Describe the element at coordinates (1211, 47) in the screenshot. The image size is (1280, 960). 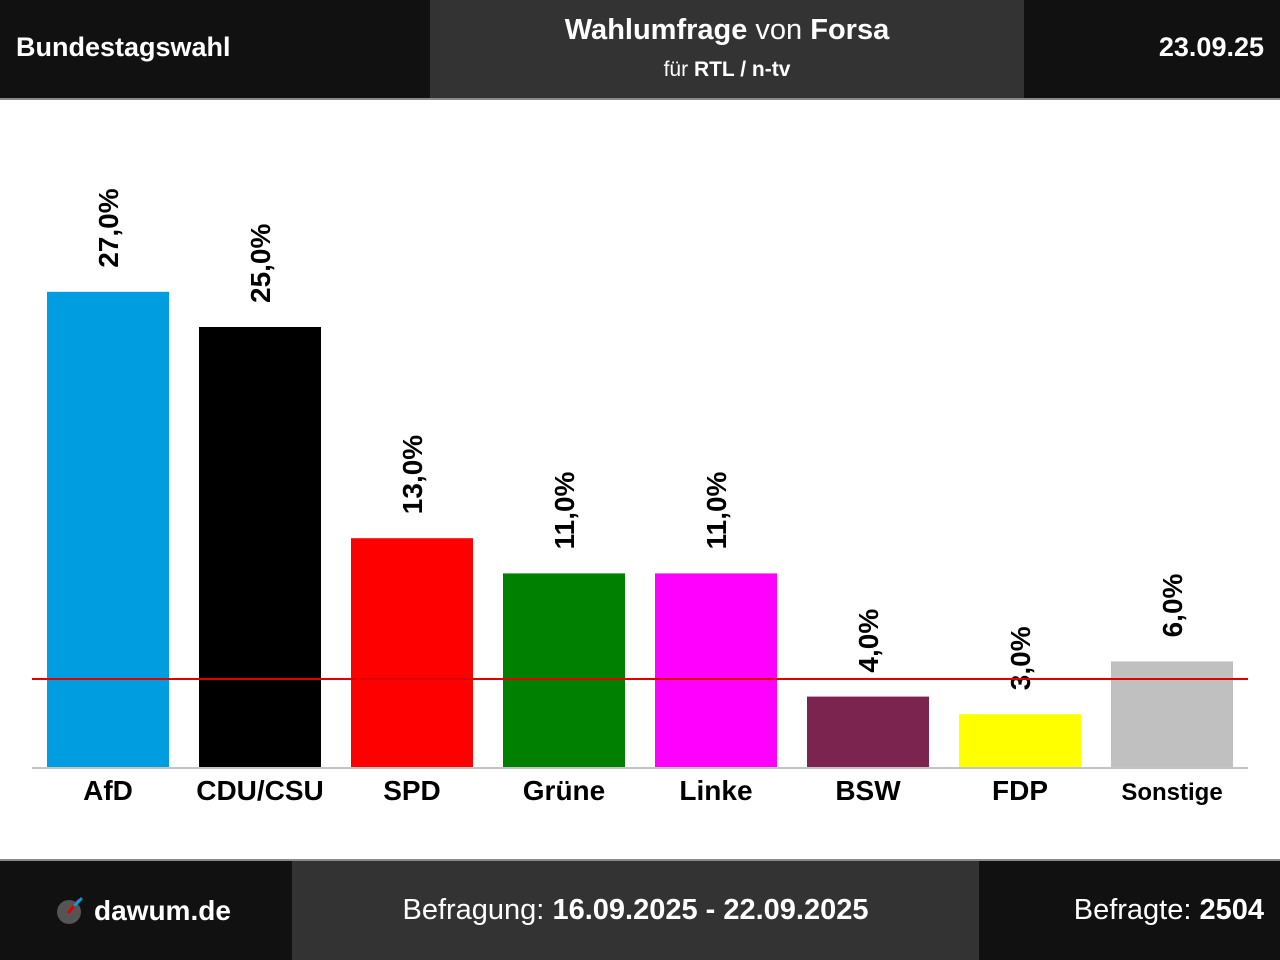
I see `publish-date: 23.09.25` at that location.